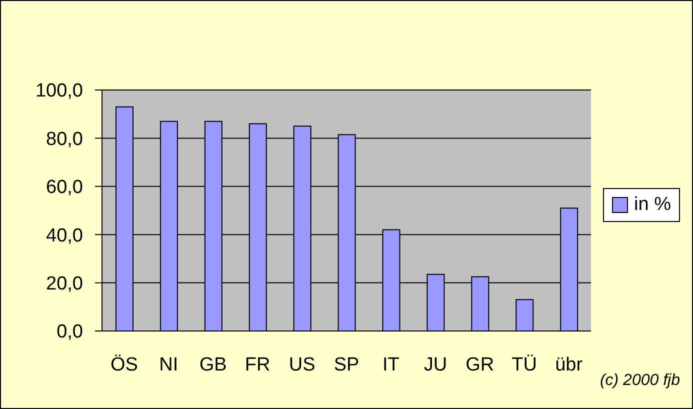 The height and width of the screenshot is (409, 693). I want to click on legend-label: in %, so click(652, 205).